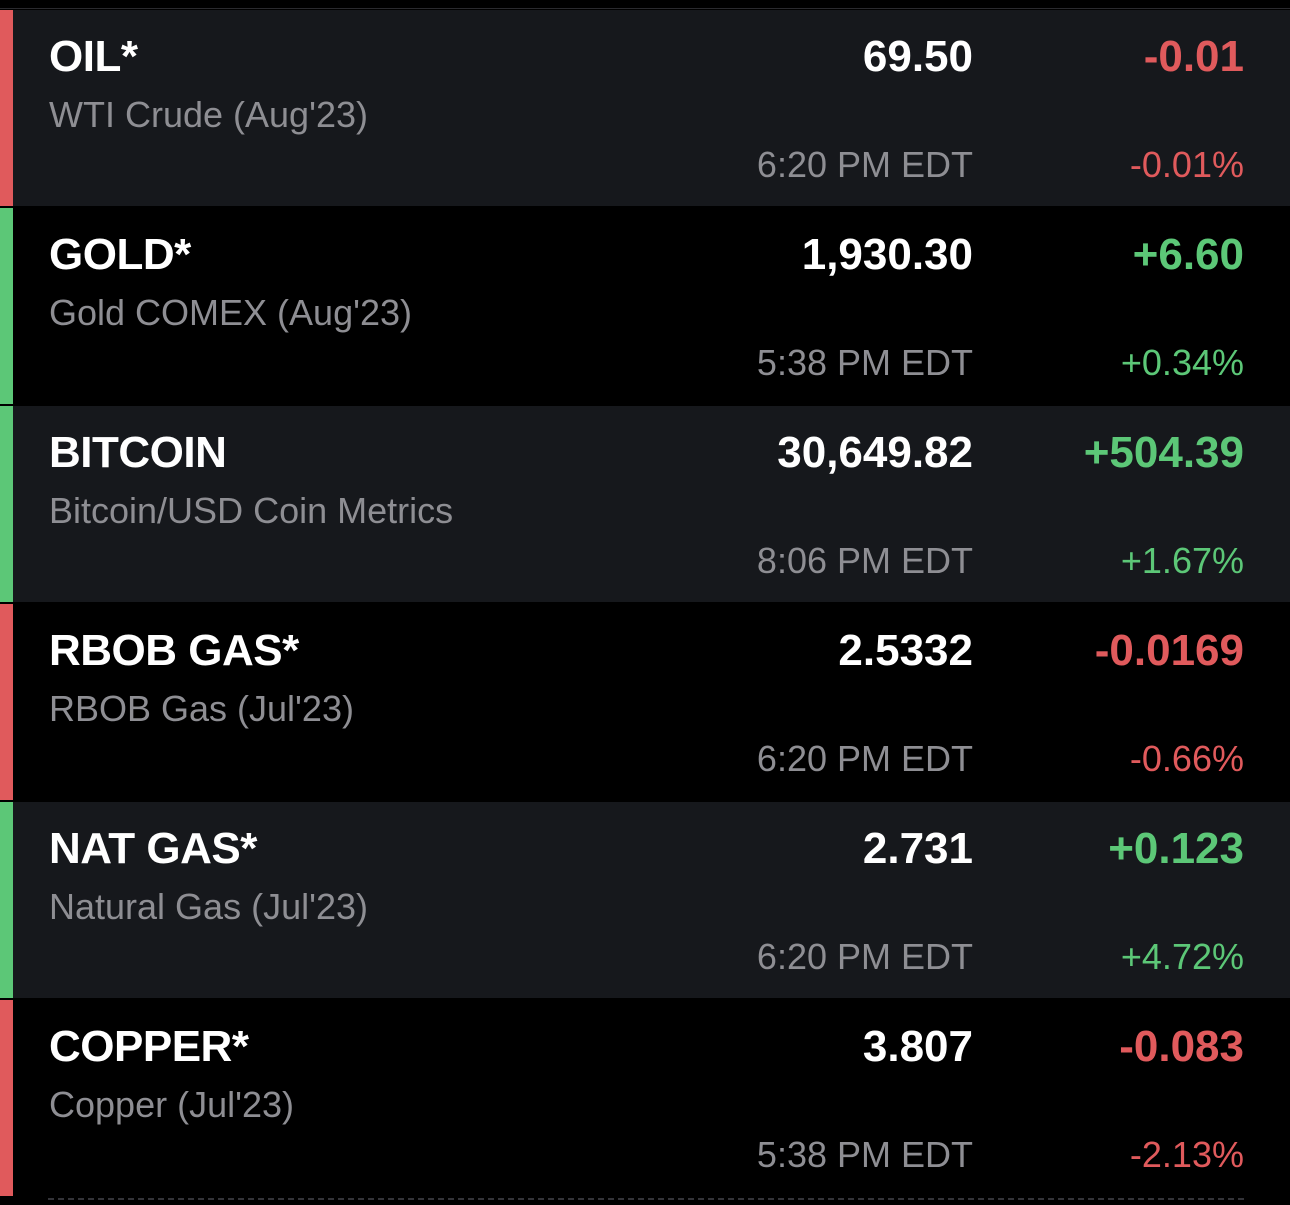 The image size is (1290, 1205). I want to click on quote-change-percent: -0.01%, so click(1186, 164).